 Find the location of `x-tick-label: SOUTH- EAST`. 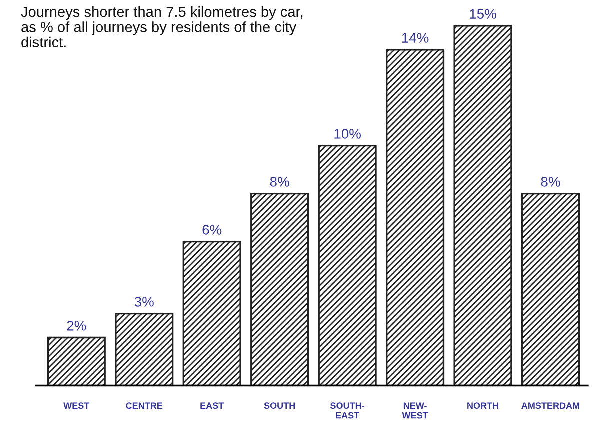

x-tick-label: SOUTH- EAST is located at coordinates (347, 410).